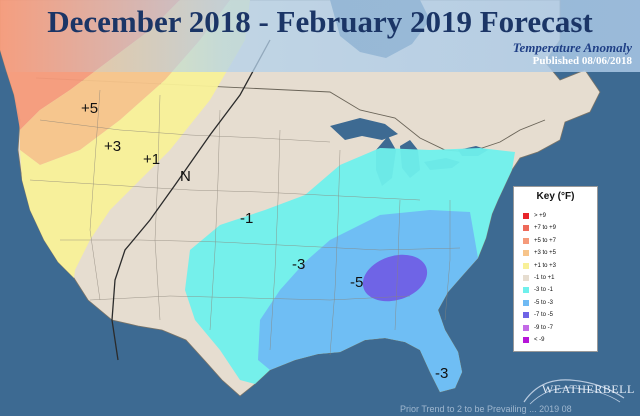  I want to click on legend-label: +1 to +3, so click(545, 265).